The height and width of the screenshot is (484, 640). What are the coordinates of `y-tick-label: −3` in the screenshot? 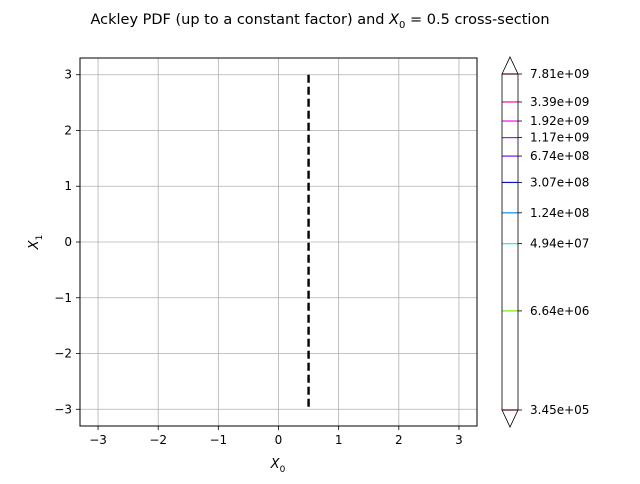 It's located at (63, 409).